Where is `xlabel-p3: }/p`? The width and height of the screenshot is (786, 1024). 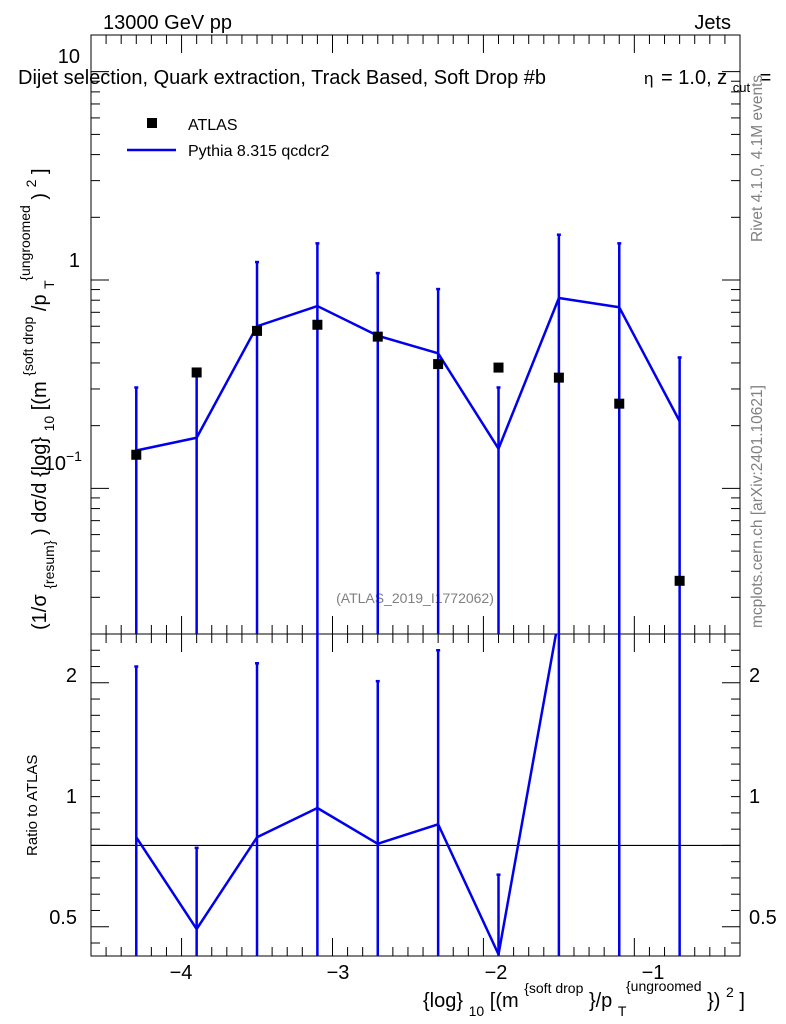 xlabel-p3: }/p is located at coordinates (600, 1001).